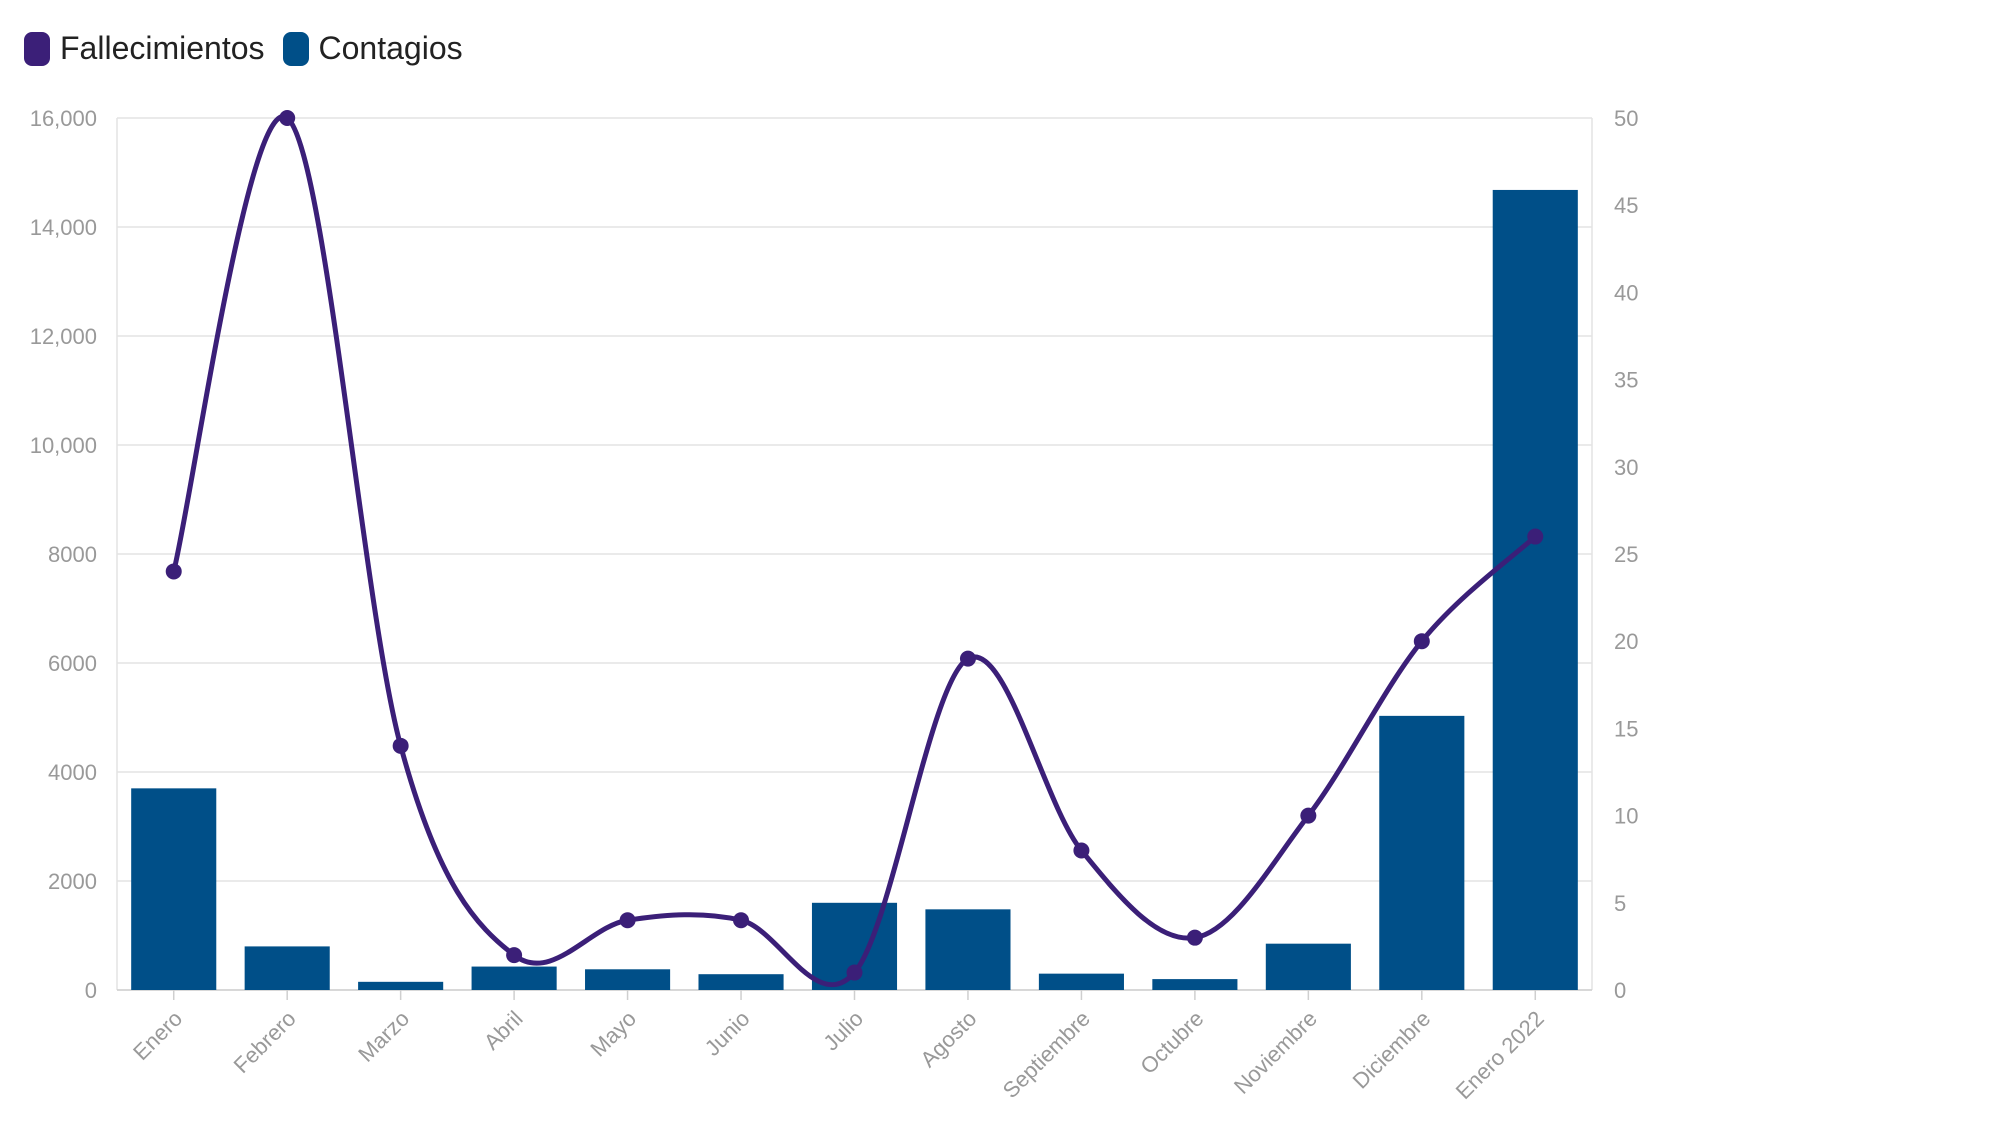 This screenshot has width=2000, height=1122. What do you see at coordinates (843, 1031) in the screenshot?
I see `x-axis-tick-label: Julio` at bounding box center [843, 1031].